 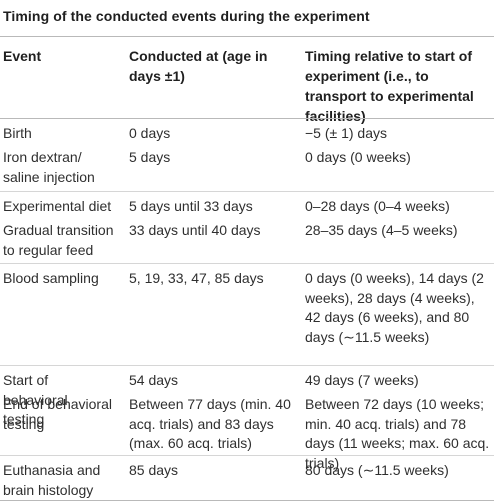 I want to click on cell-timing: 28–35 days (4–5 weeks), so click(x=381, y=230).